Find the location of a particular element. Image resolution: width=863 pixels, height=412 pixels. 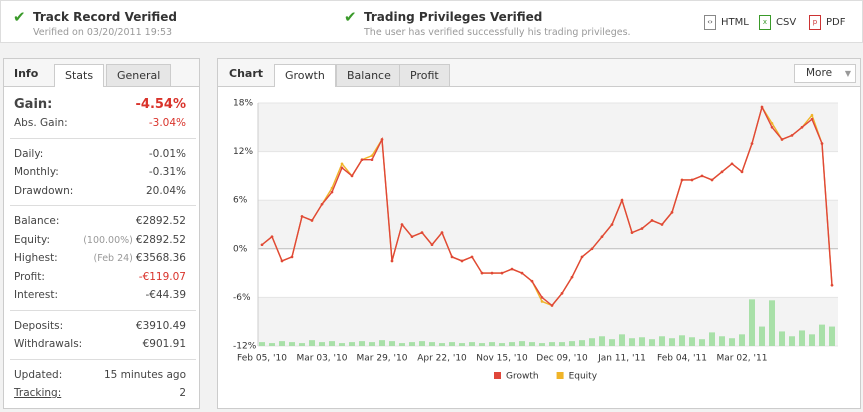

verified-title: Track Record Verified is located at coordinates (105, 17).